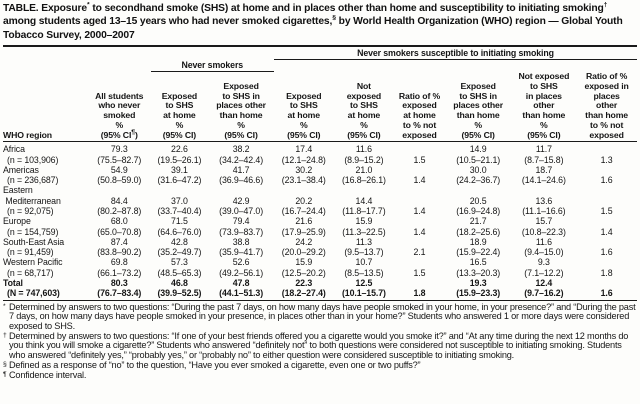  What do you see at coordinates (544, 154) in the screenshot?
I see `susceptible-not-exposed-other-cell: 11.7 (8.7–15.8)` at bounding box center [544, 154].